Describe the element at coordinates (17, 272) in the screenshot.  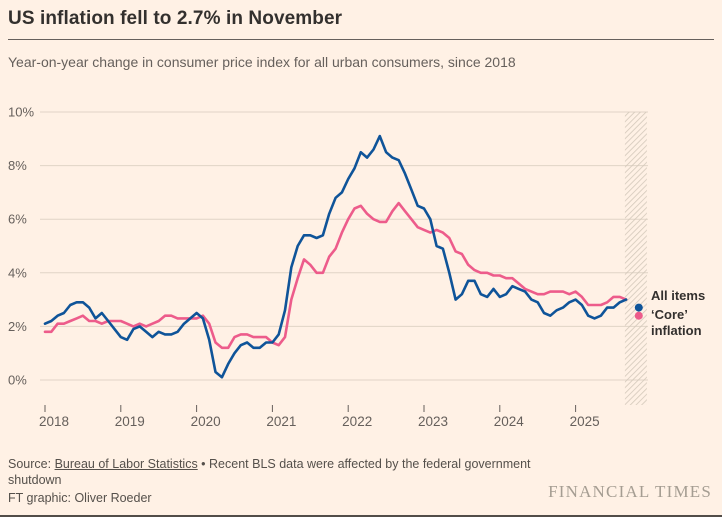
I see `y-tick-label: 4%` at that location.